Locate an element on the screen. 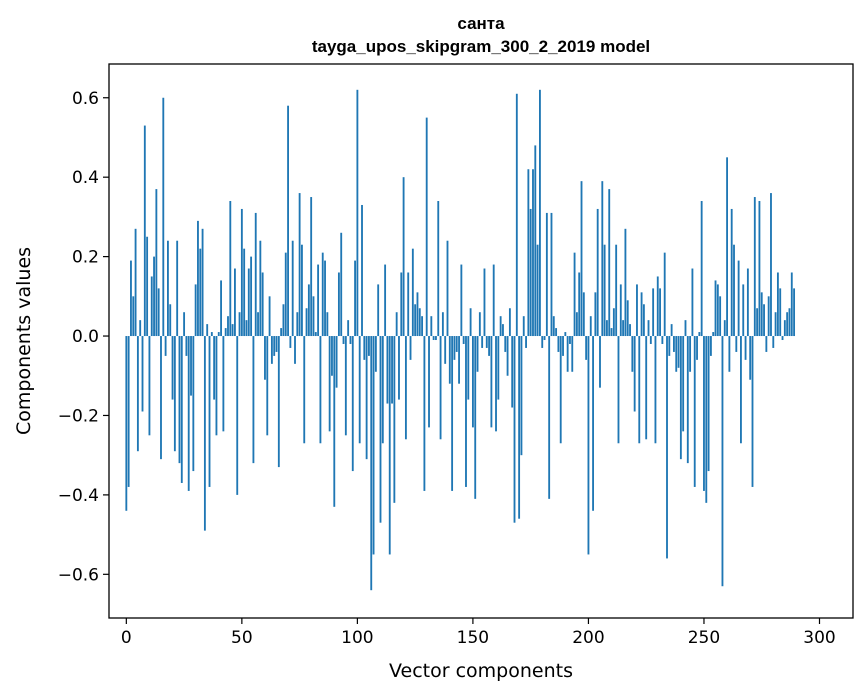 The width and height of the screenshot is (867, 696). y-tick-label: 0.0 is located at coordinates (85, 337).